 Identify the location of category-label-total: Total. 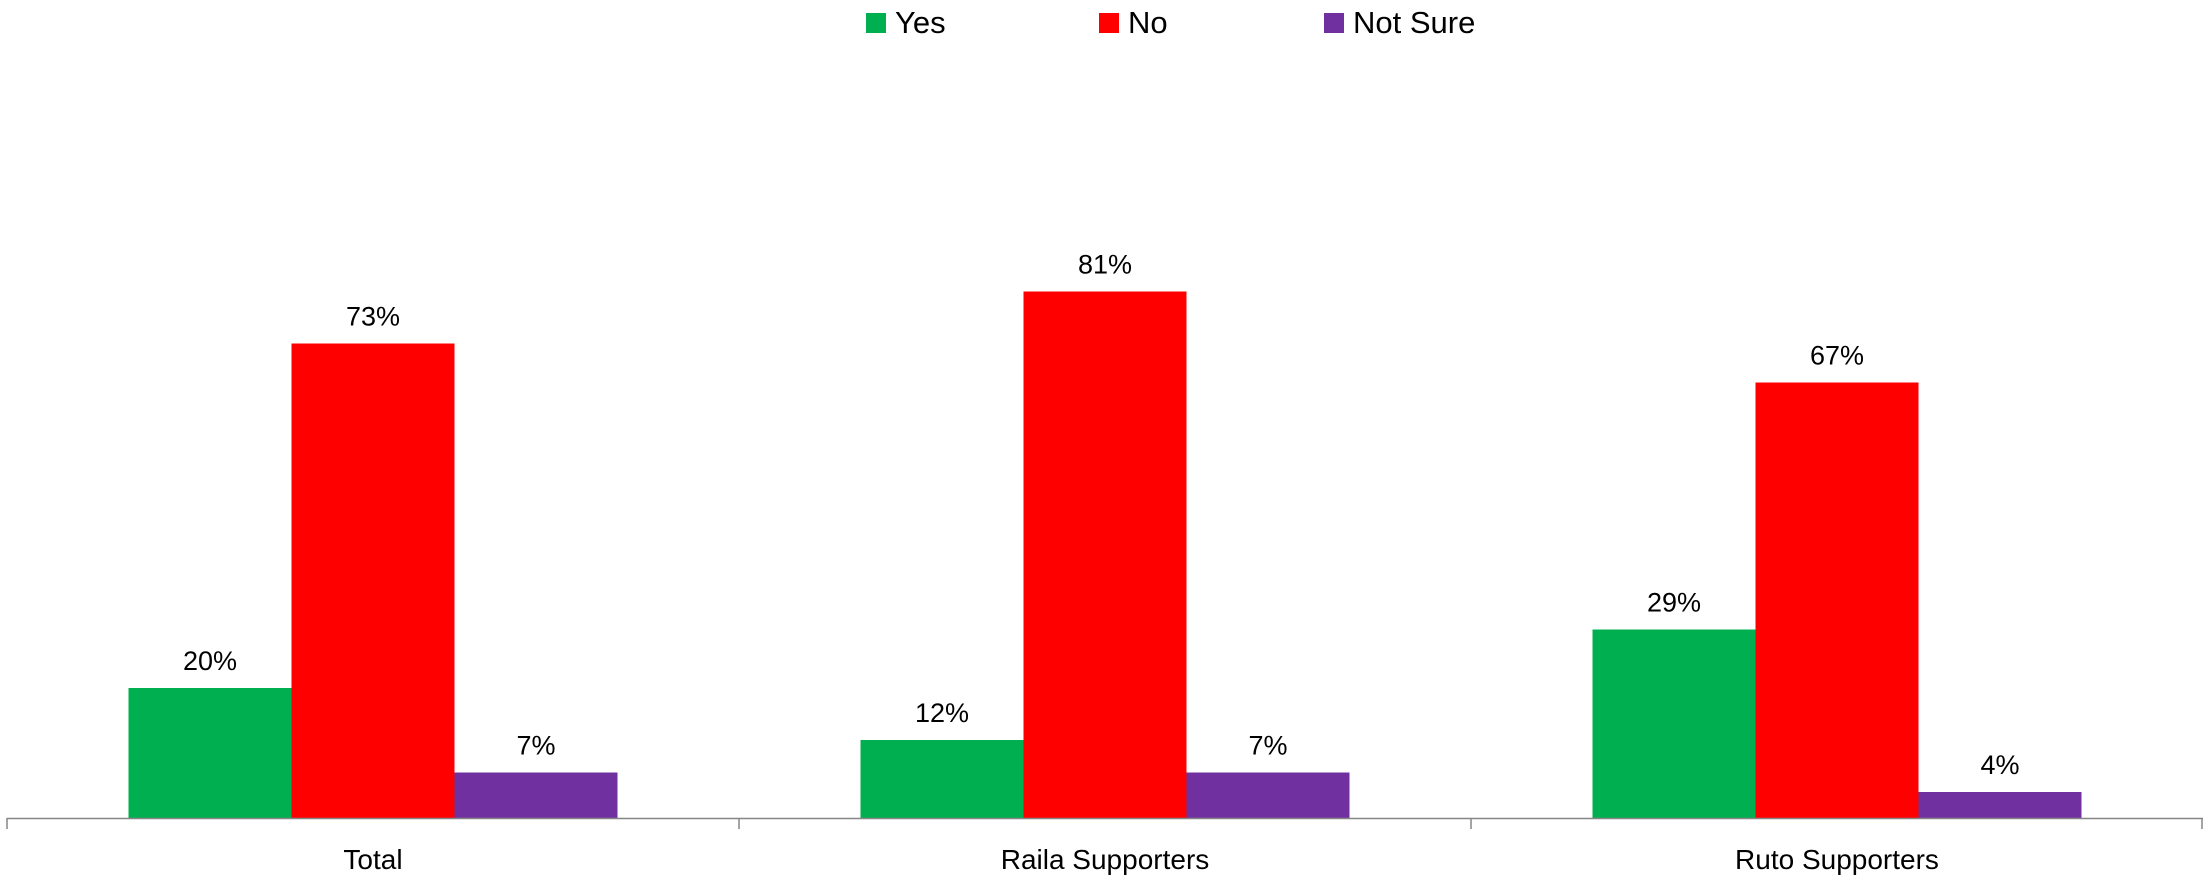
(372, 859).